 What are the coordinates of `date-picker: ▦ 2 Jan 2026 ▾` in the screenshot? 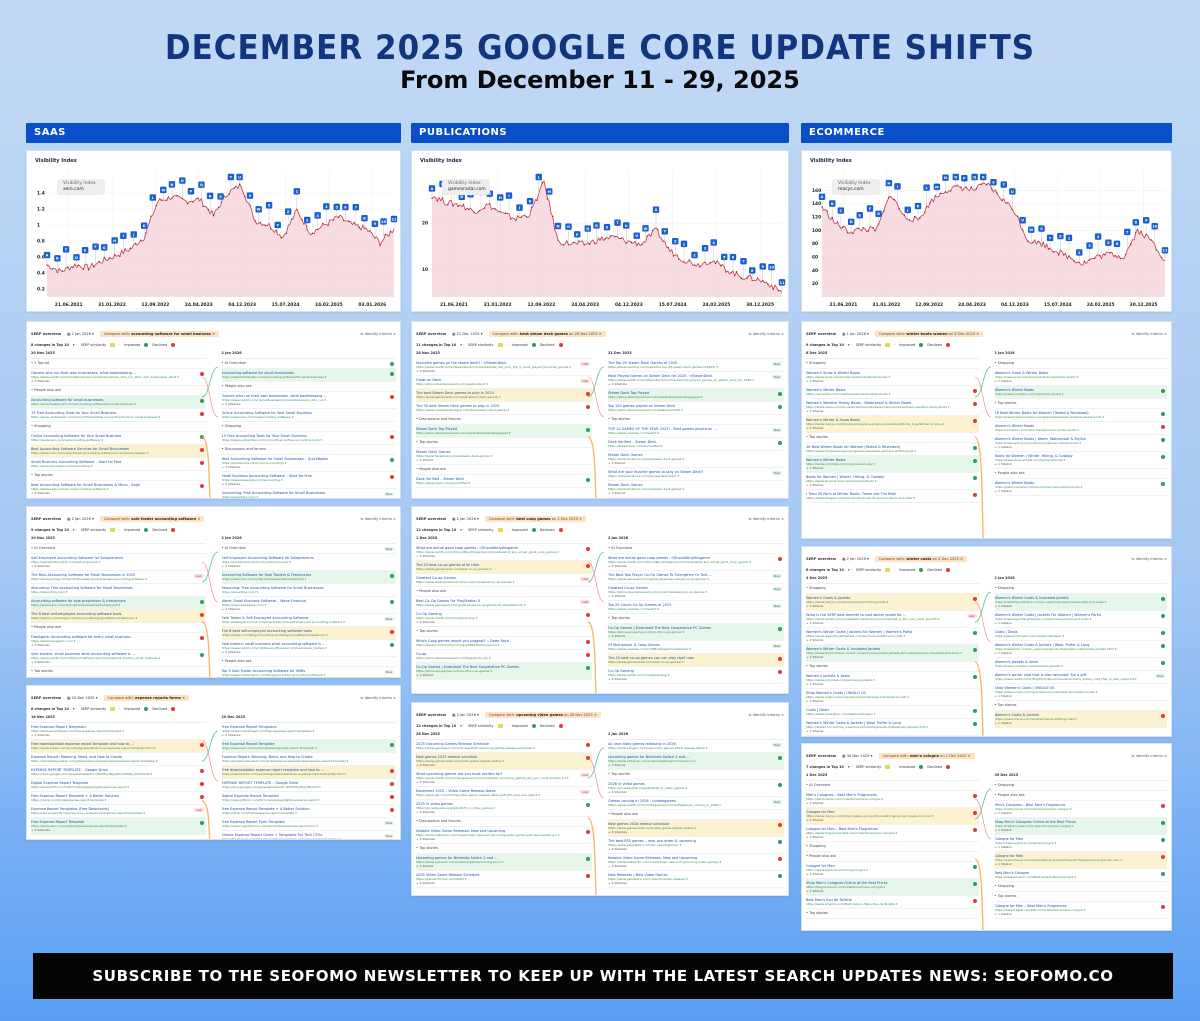 It's located at (855, 559).